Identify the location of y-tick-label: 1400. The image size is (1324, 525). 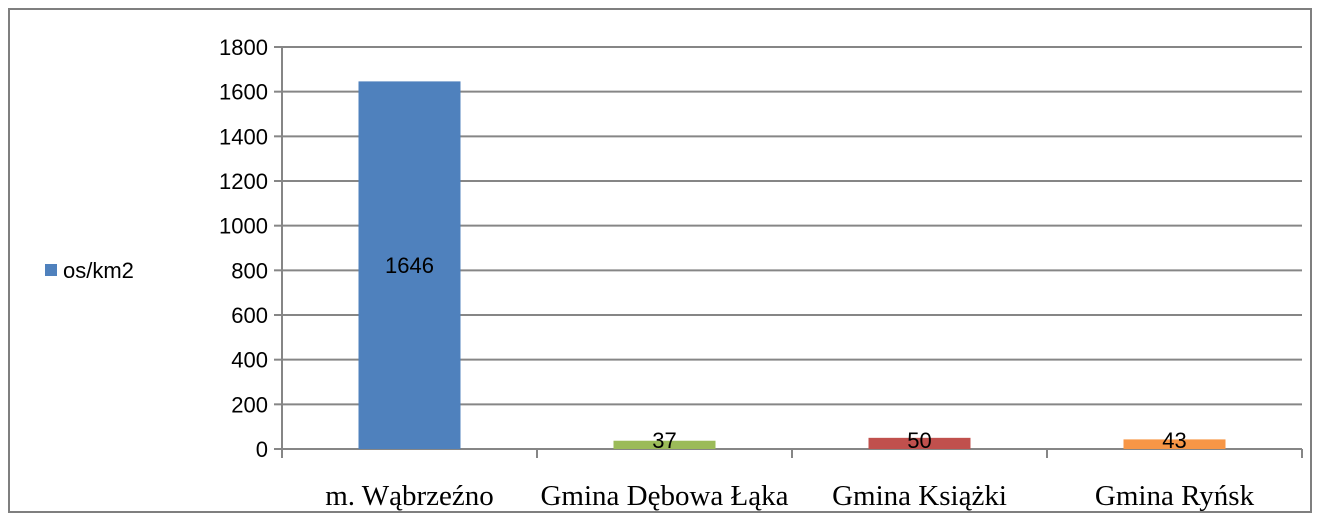
(243, 136).